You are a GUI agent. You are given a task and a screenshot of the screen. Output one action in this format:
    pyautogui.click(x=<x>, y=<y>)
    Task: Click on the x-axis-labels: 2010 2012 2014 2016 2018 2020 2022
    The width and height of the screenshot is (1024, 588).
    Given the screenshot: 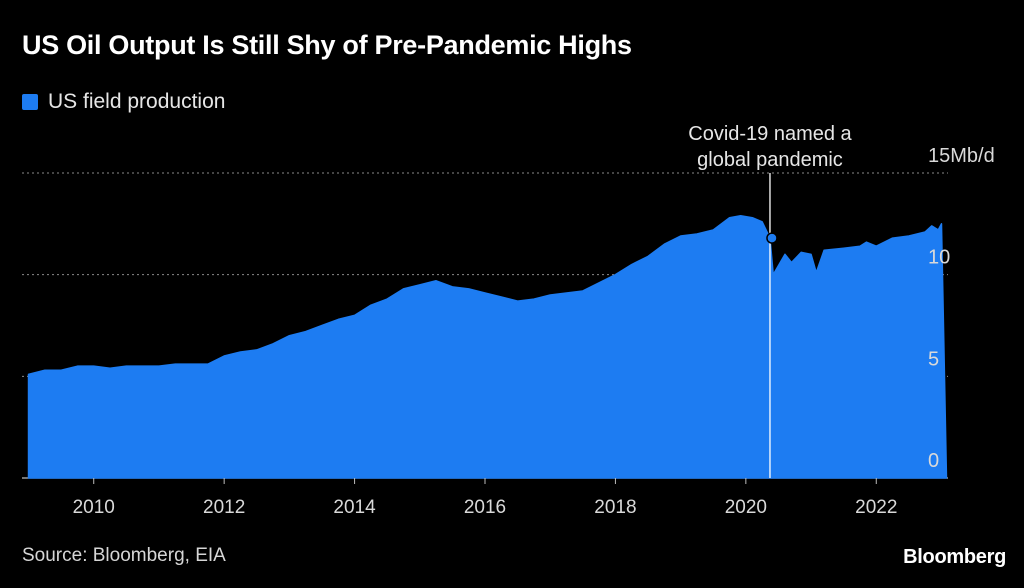 What is the action you would take?
    pyautogui.click(x=485, y=498)
    